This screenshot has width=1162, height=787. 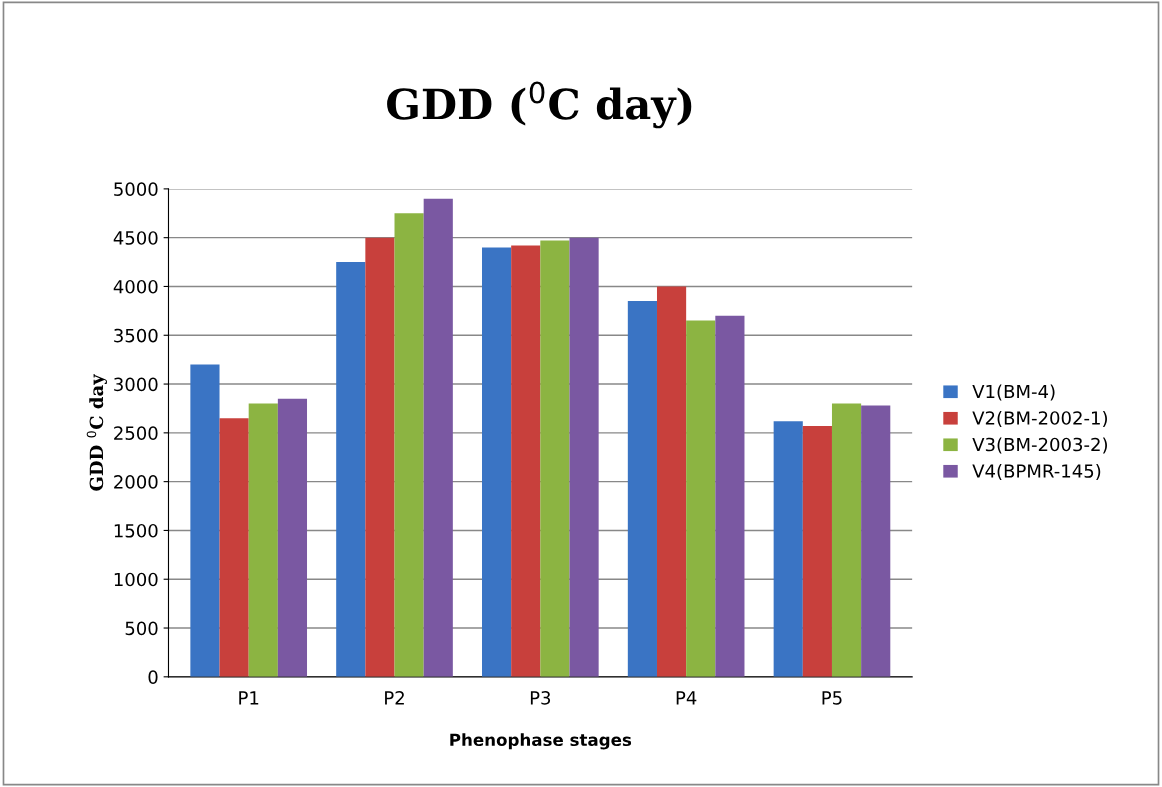 I want to click on y-tick-label: 1500, so click(x=136, y=530).